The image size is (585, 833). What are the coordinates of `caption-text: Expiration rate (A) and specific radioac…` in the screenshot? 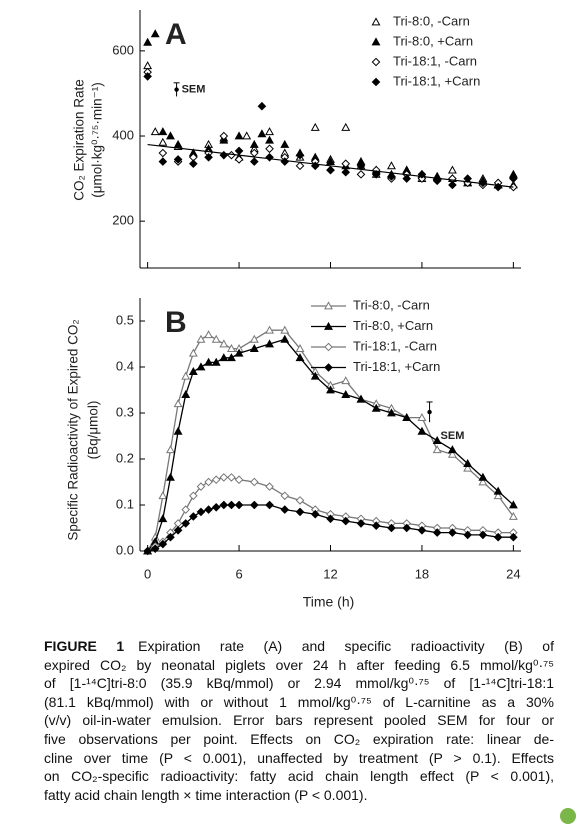 It's located at (346, 646).